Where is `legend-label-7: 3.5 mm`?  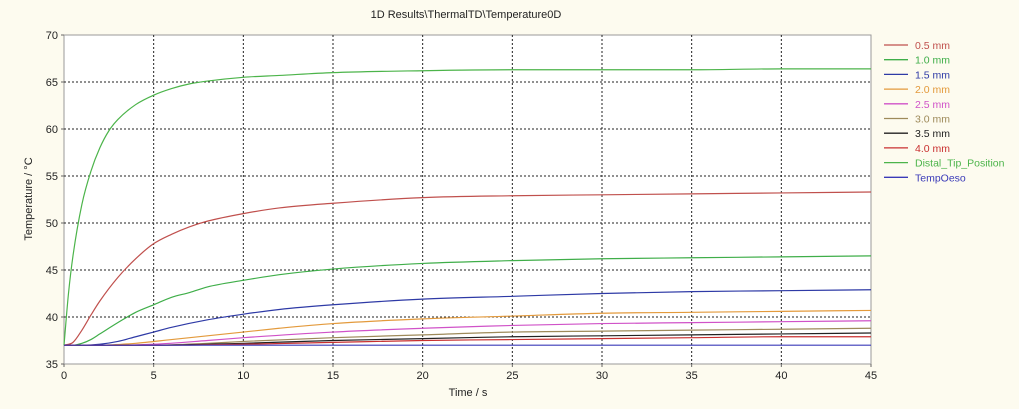 legend-label-7: 3.5 mm is located at coordinates (932, 134).